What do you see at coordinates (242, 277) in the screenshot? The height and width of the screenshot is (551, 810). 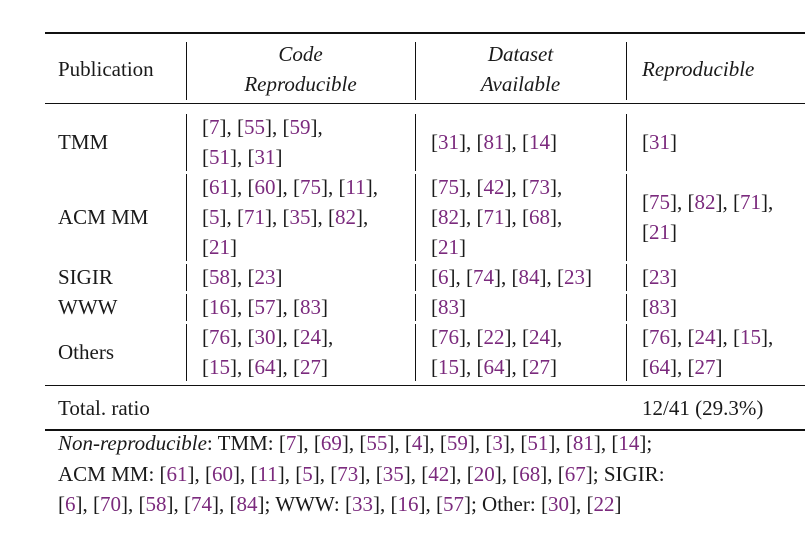 I see `cell-line: [58], [23]` at bounding box center [242, 277].